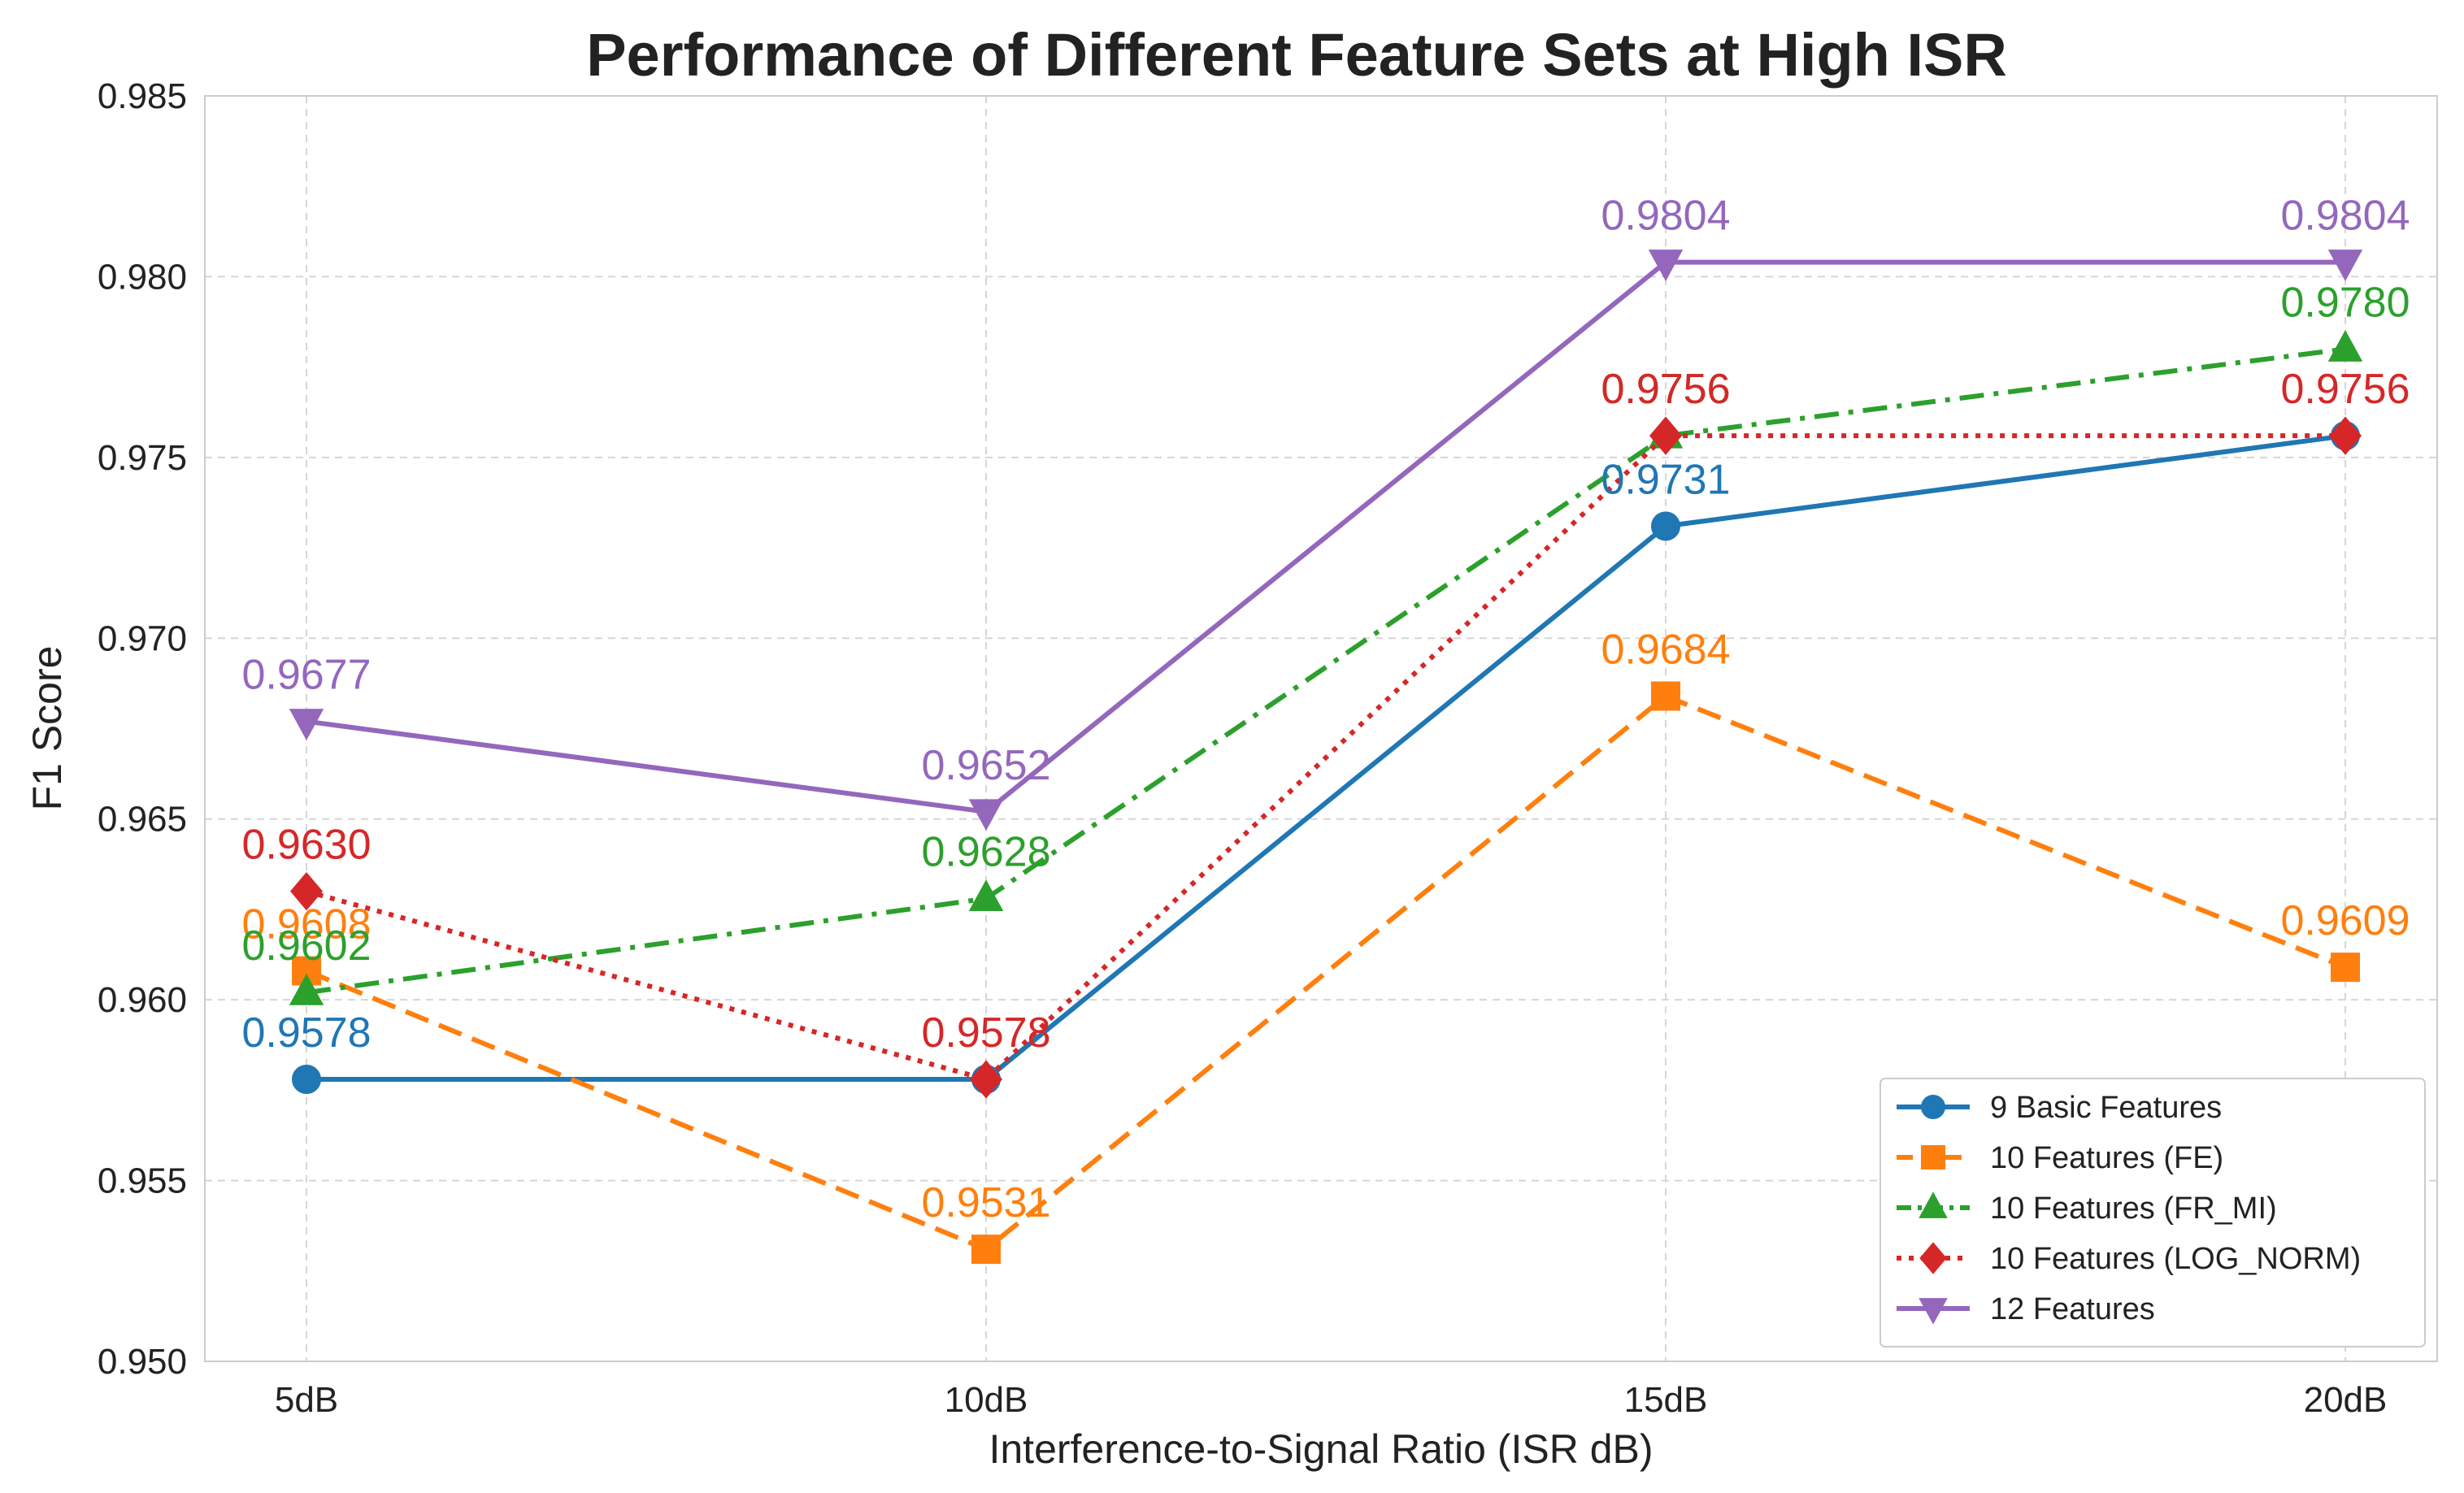 The width and height of the screenshot is (2464, 1493). What do you see at coordinates (47, 728) in the screenshot?
I see `y-axis-label: F1 Score` at bounding box center [47, 728].